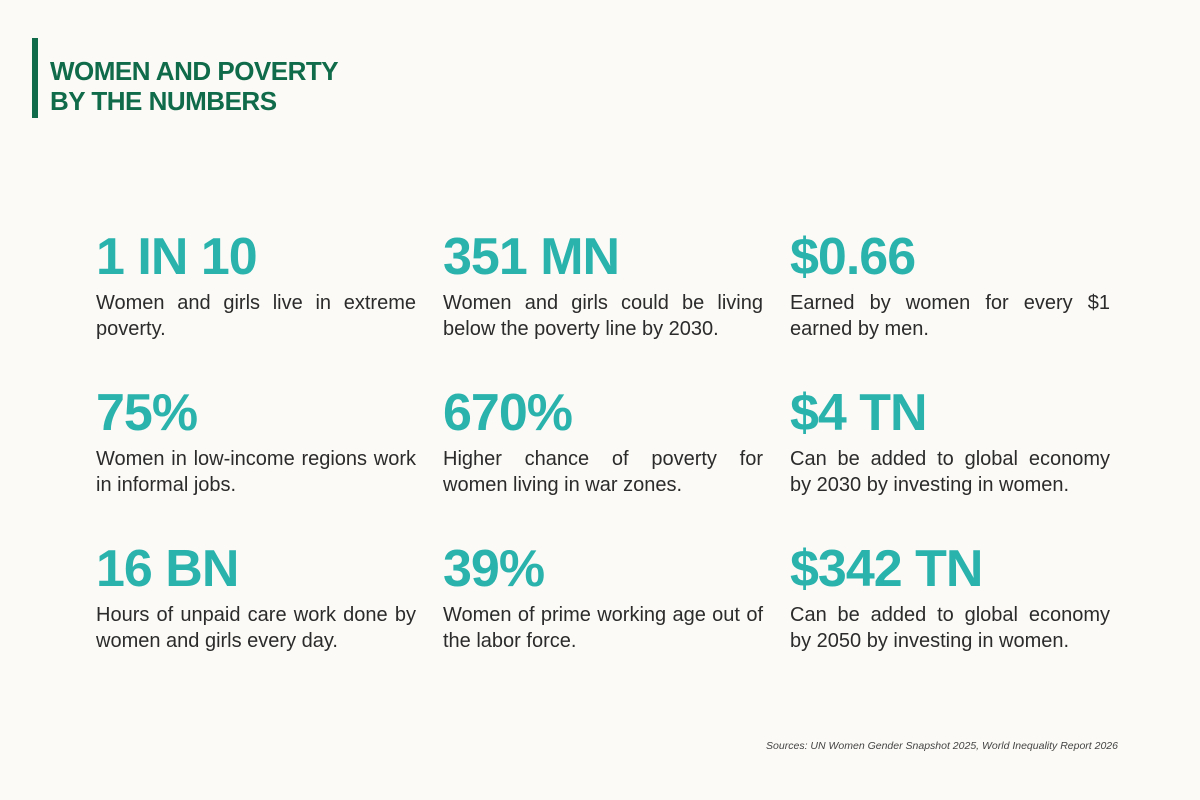 This screenshot has height=800, width=1200. Describe the element at coordinates (859, 413) in the screenshot. I see `stat-value: $4 TN` at that location.